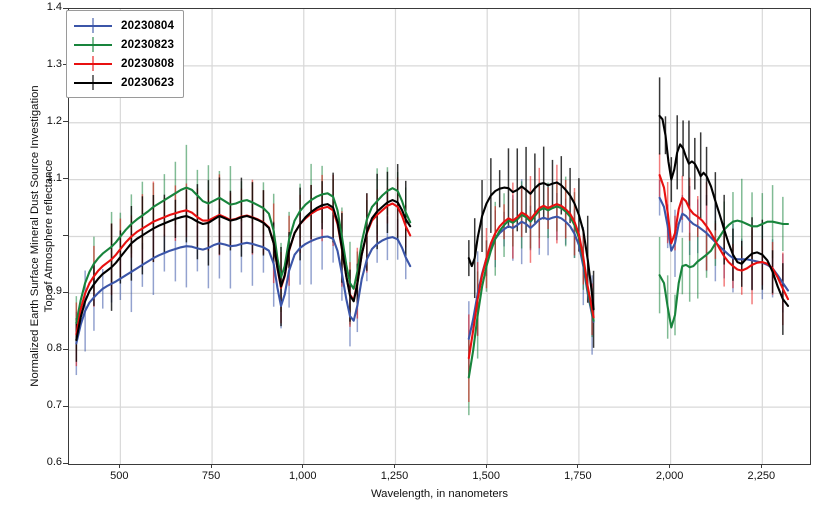 This screenshot has width=817, height=511. What do you see at coordinates (578, 476) in the screenshot?
I see `x-tick-label: 1,750` at bounding box center [578, 476].